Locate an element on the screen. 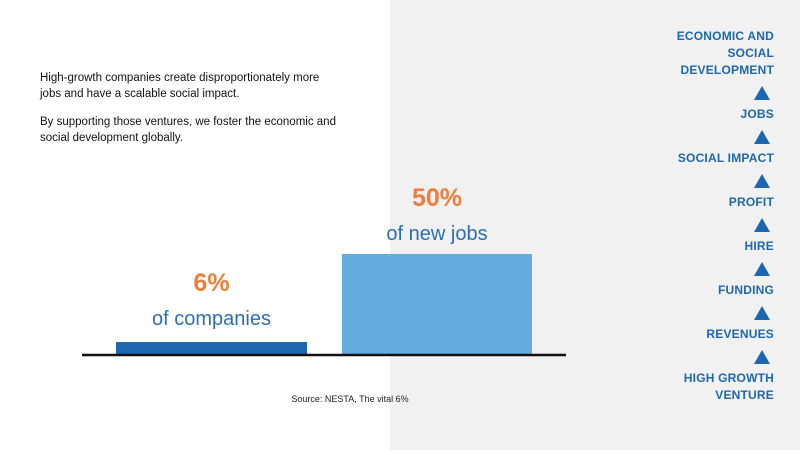  ladder-step-1: ECONOMIC AND SOCIAL DEVELOPMENT is located at coordinates (725, 53).